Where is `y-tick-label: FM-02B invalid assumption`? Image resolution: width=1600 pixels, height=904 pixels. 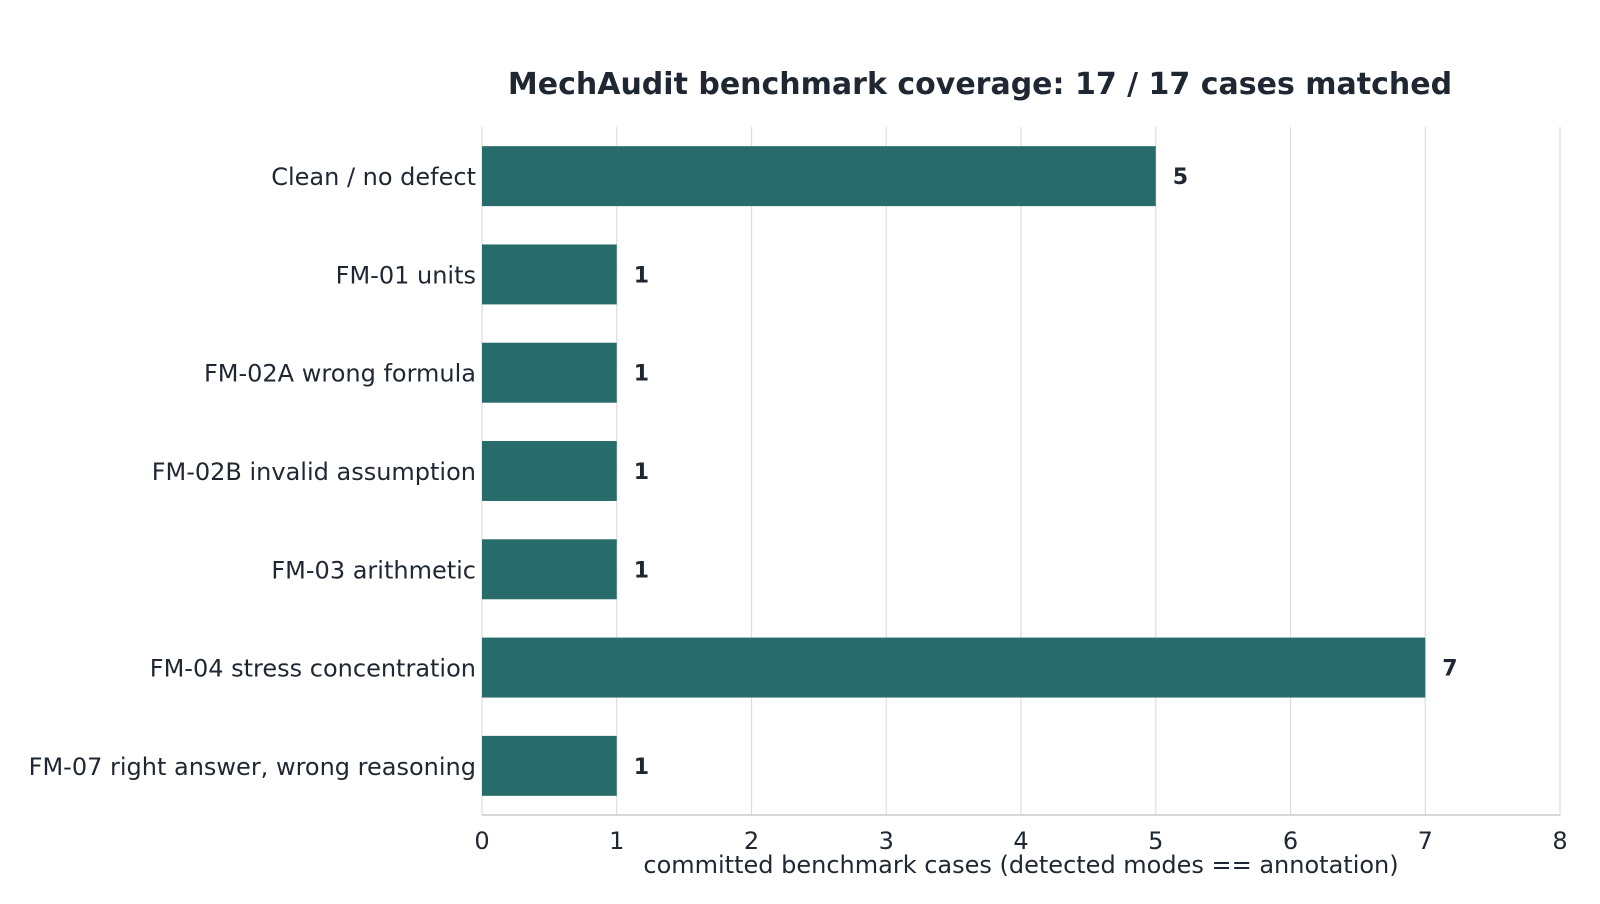 y-tick-label: FM-02B invalid assumption is located at coordinates (314, 472).